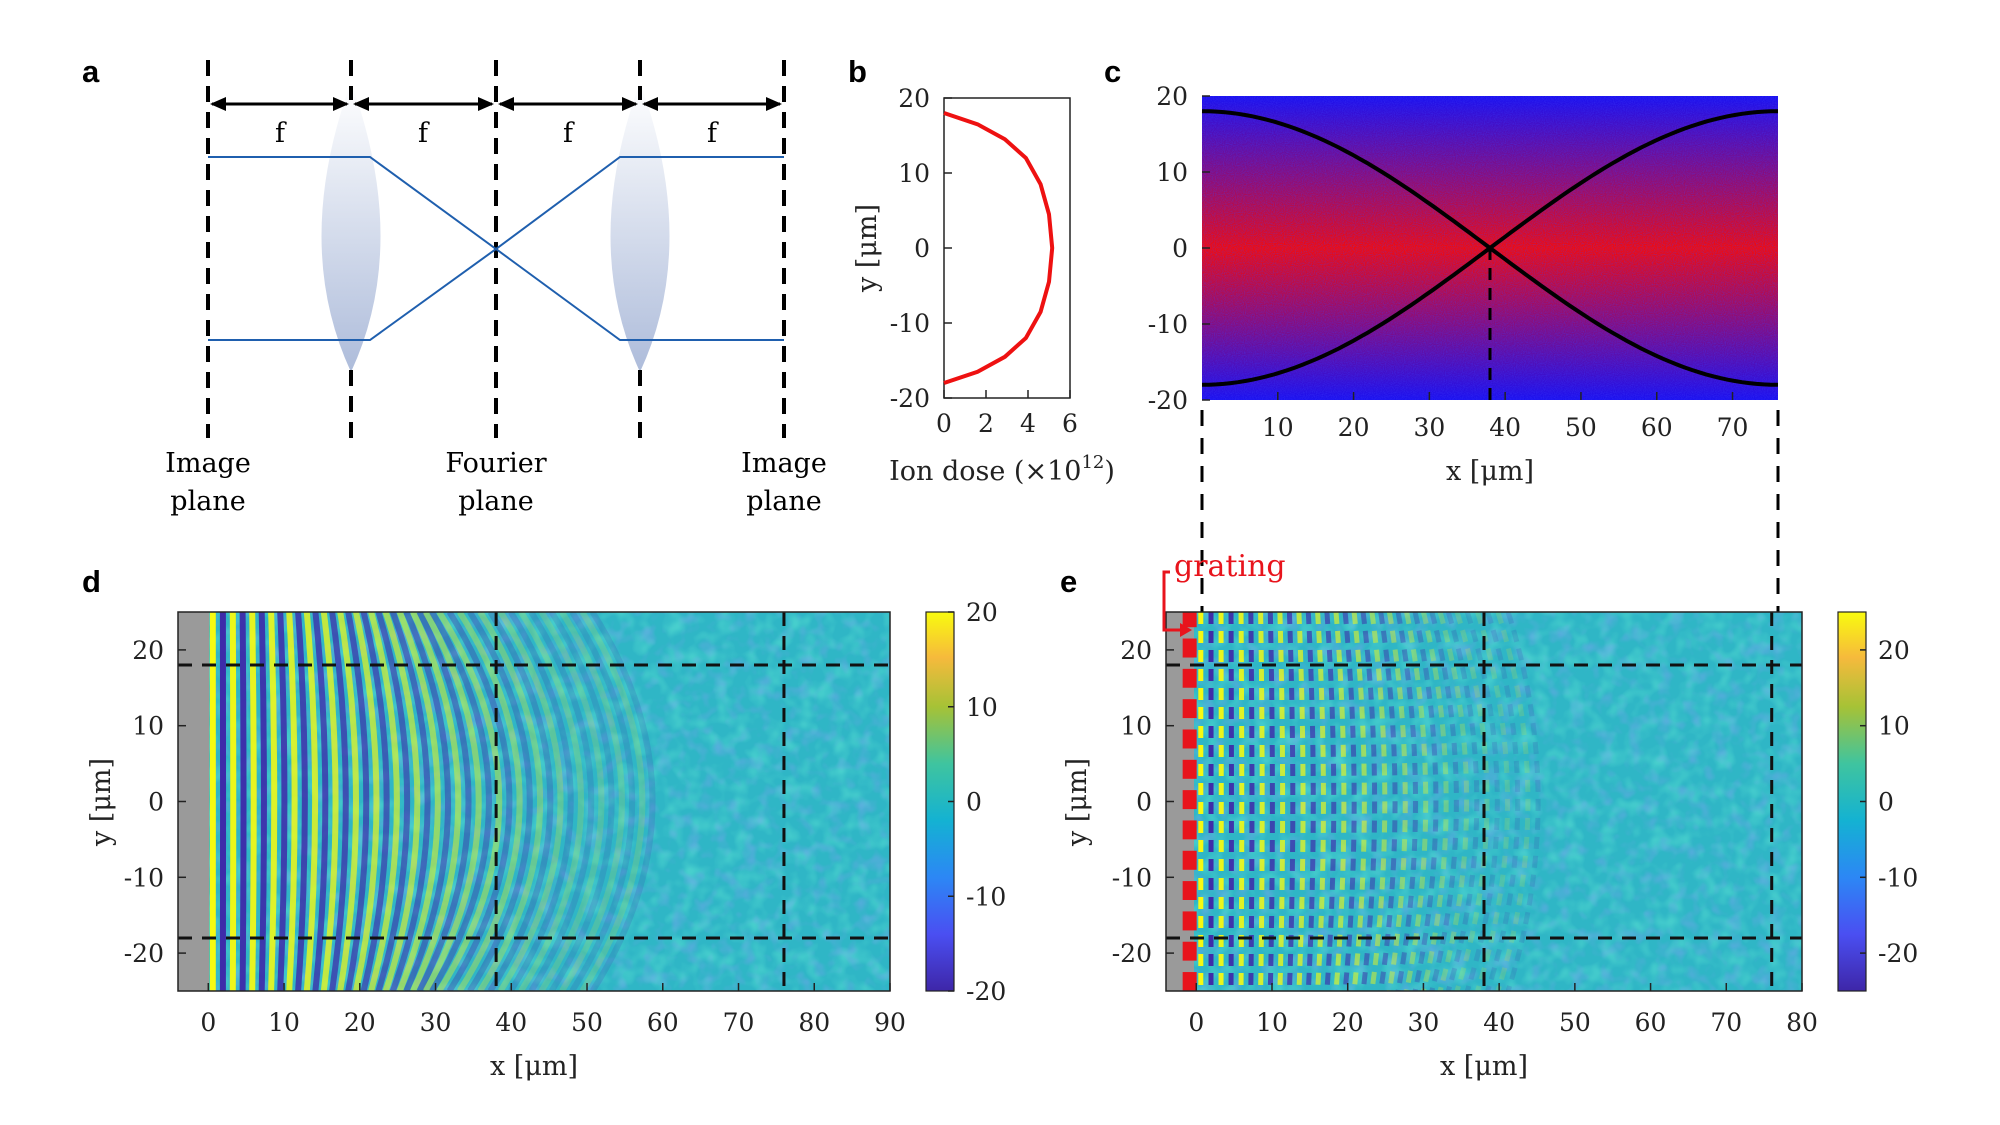 This screenshot has width=2000, height=1125. I want to click on panel-b-ytick-label: -10, so click(910, 323).